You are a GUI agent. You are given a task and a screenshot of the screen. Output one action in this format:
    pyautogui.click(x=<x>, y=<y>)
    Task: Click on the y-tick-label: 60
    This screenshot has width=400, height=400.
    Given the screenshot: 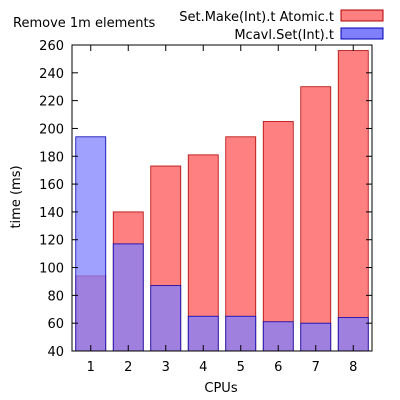 What is the action you would take?
    pyautogui.click(x=55, y=324)
    